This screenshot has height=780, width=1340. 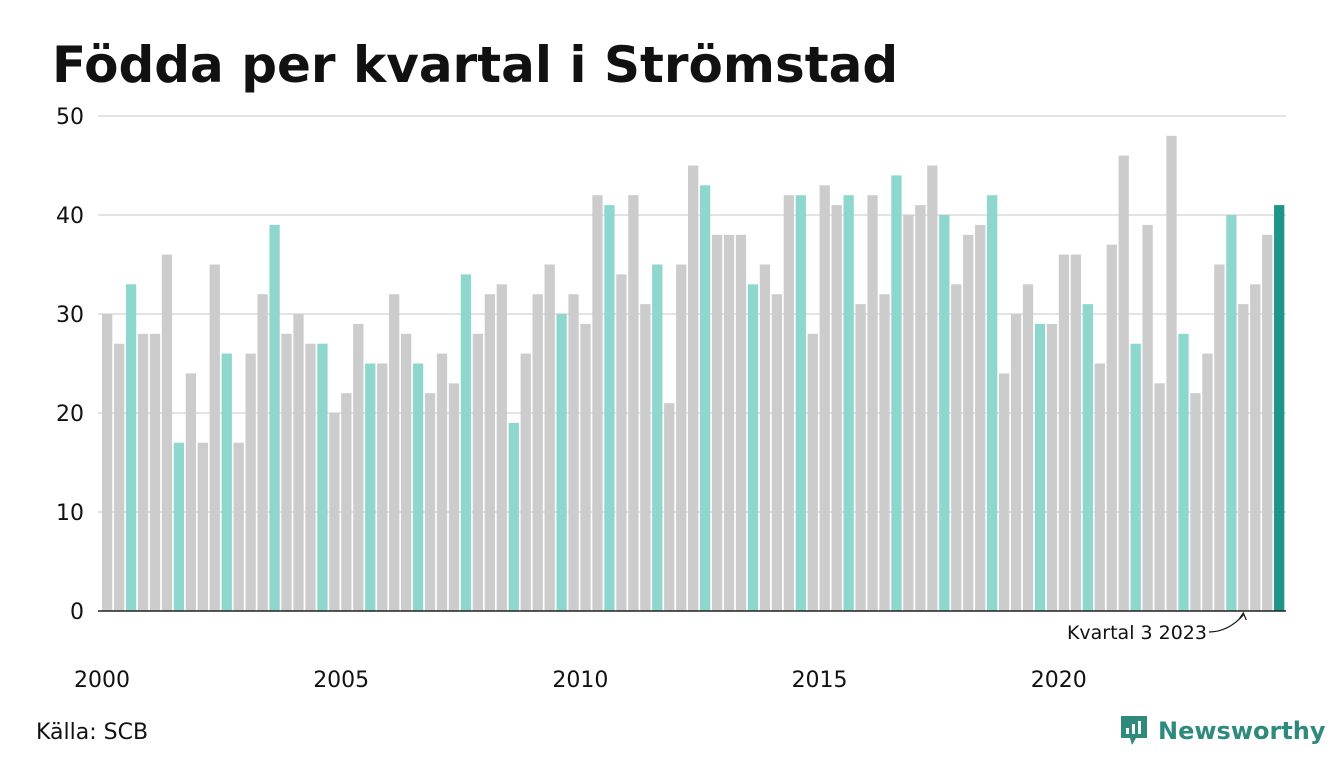 I want to click on chart-title: Födda per kvartal i Strömstad, so click(x=475, y=65).